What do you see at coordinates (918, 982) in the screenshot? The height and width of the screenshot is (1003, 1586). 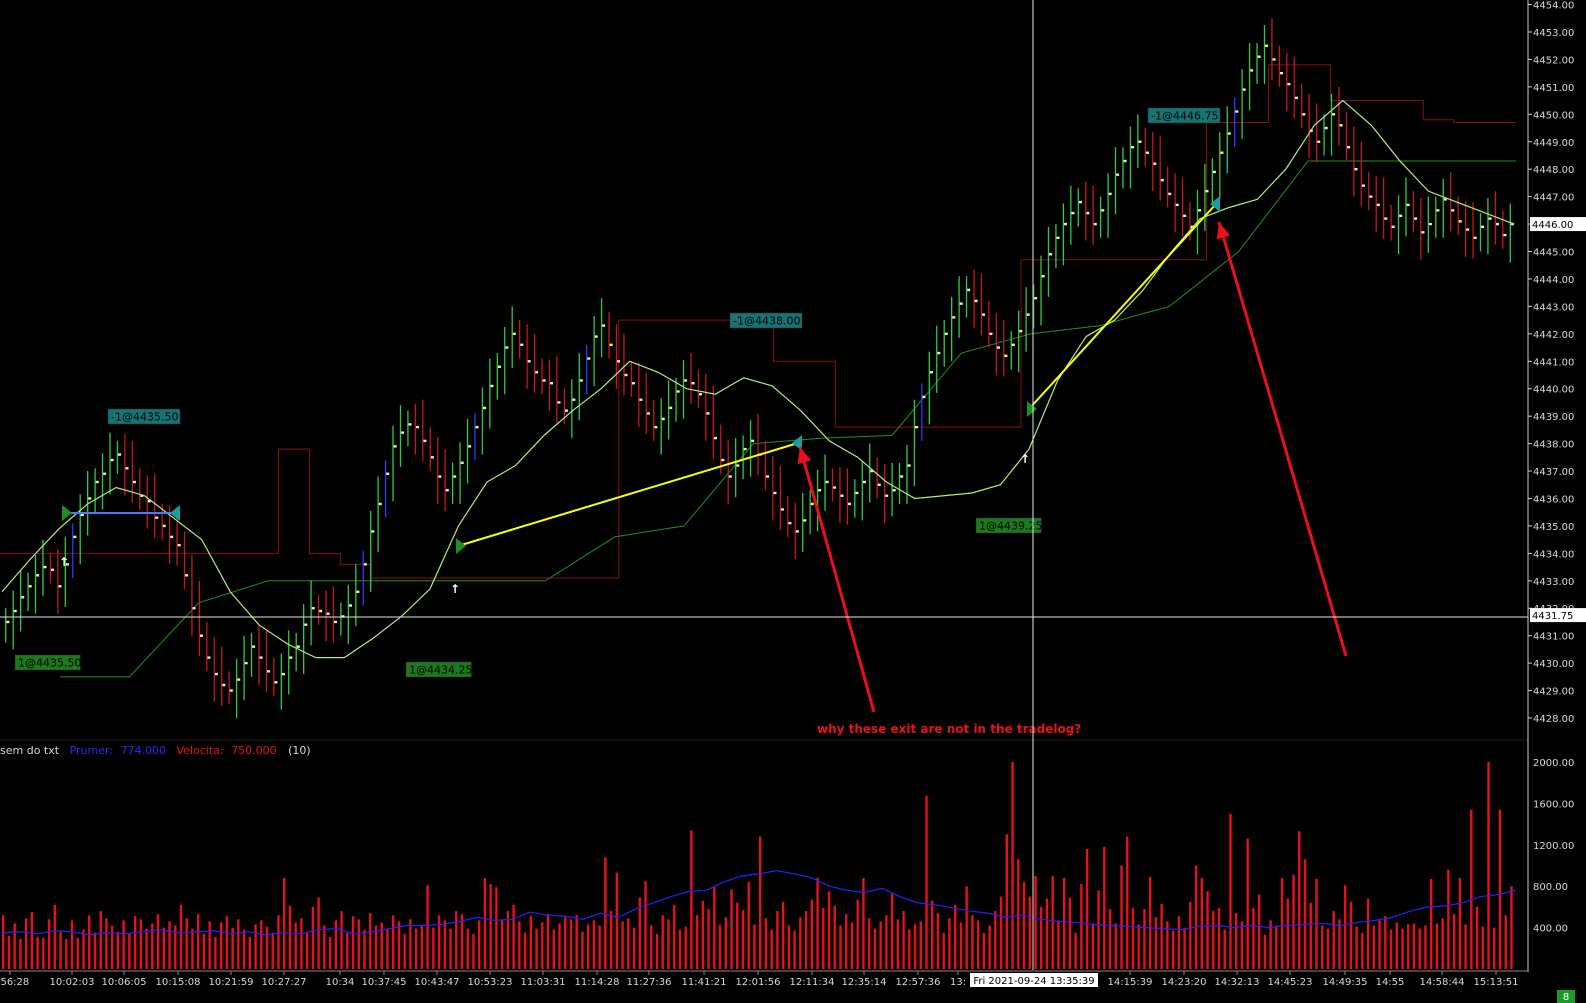 I see `time-tick-label: 12:57:36` at bounding box center [918, 982].